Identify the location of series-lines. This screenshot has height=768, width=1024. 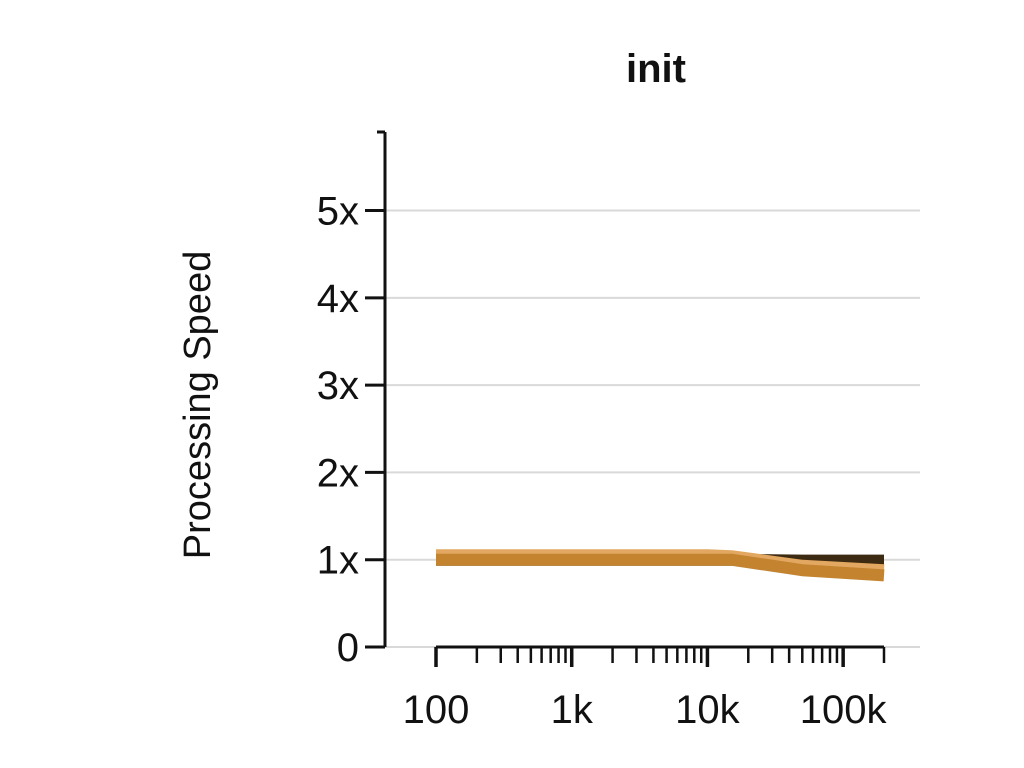
(660, 565).